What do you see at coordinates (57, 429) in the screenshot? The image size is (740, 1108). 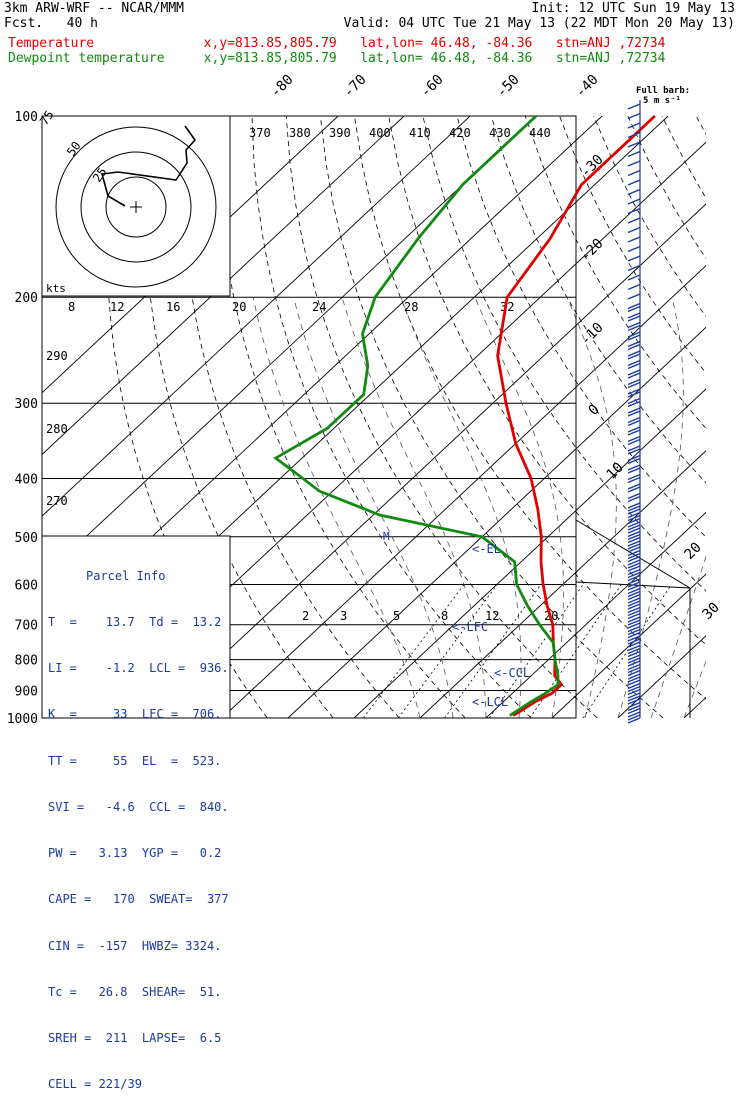 I see `dry-adiabat-label: 280` at bounding box center [57, 429].